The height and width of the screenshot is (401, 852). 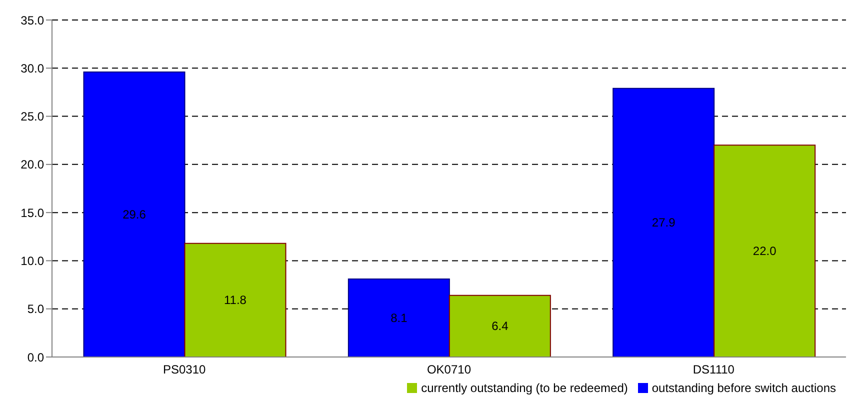 I want to click on y-tick-label: 10.0, so click(x=32, y=261).